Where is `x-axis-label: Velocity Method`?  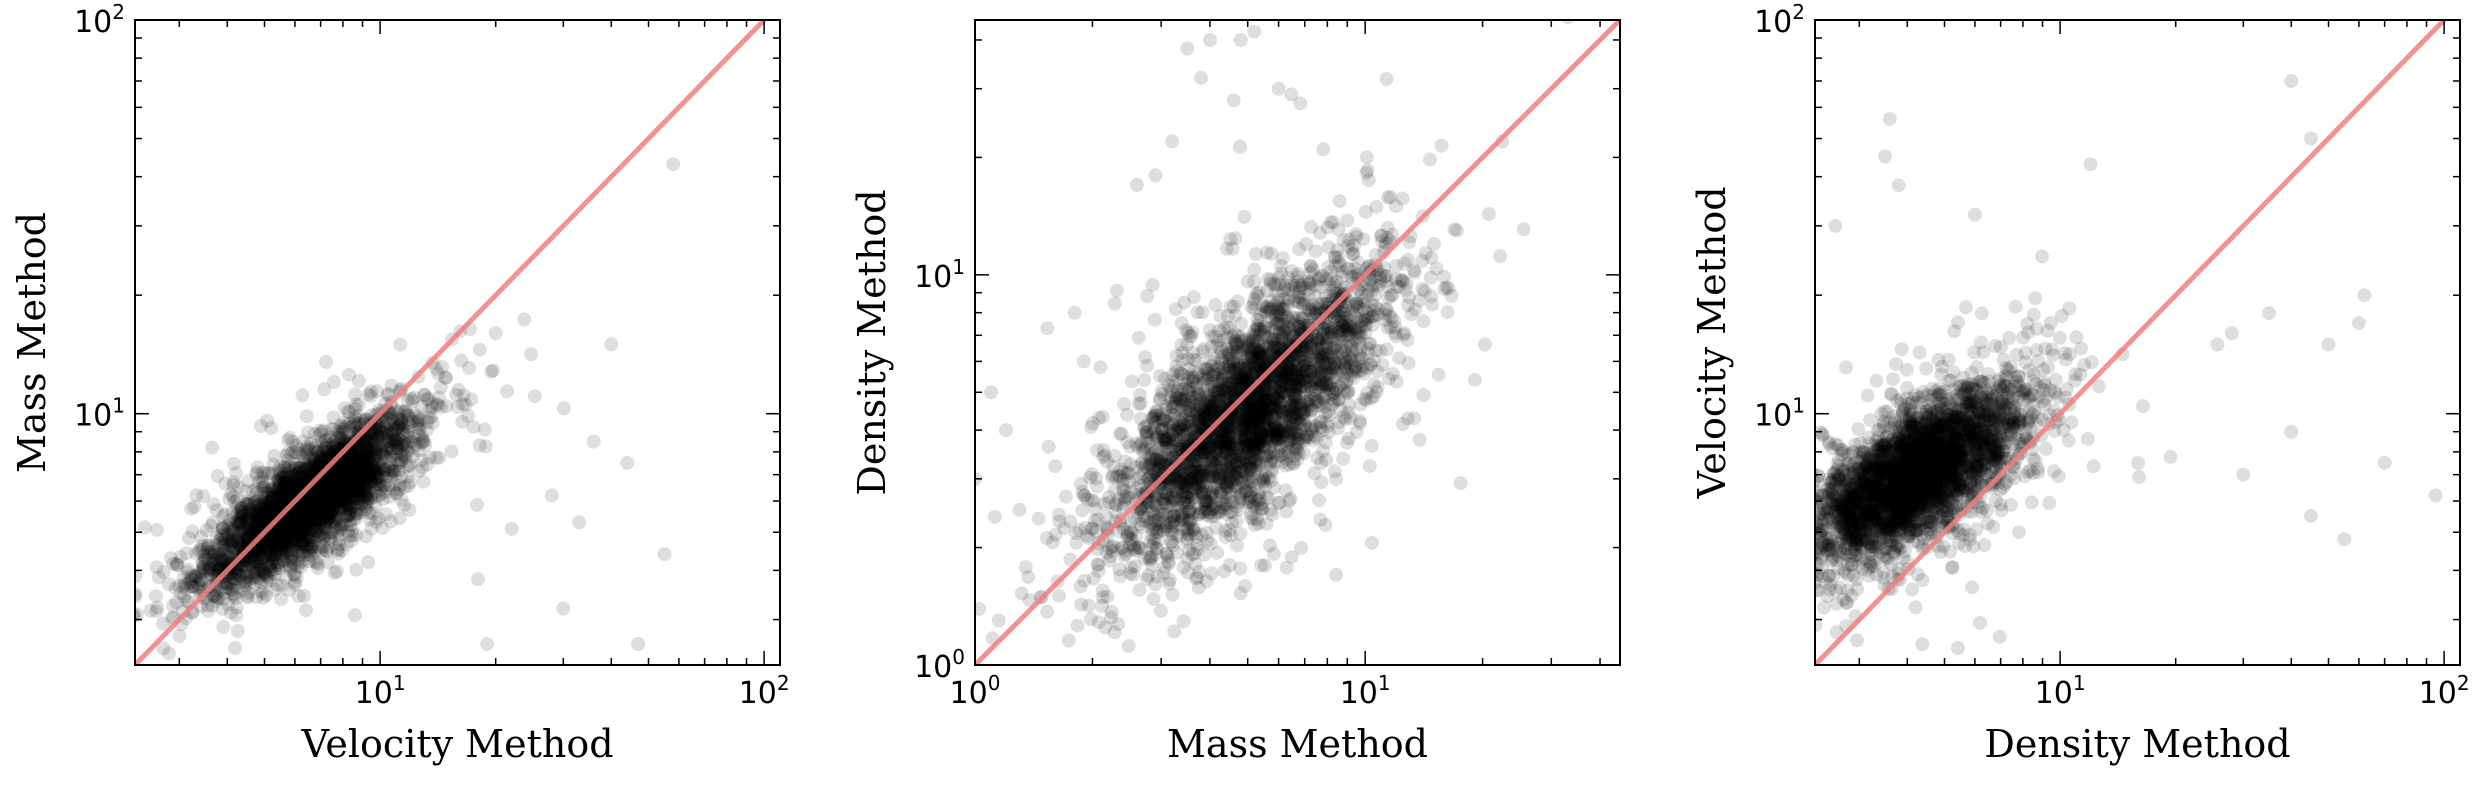
x-axis-label: Velocity Method is located at coordinates (456, 744).